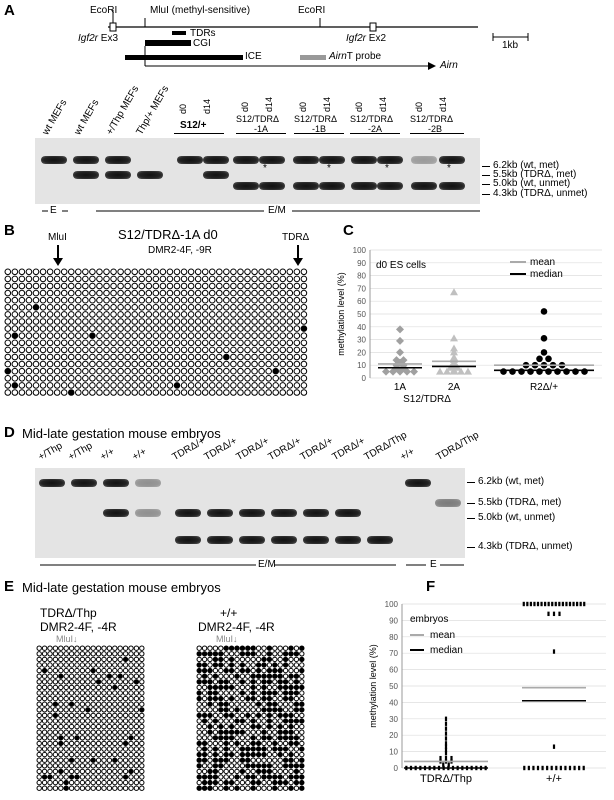 This screenshot has height=800, width=614. I want to click on gel-a-d14-1: d14, so click(269, 104).